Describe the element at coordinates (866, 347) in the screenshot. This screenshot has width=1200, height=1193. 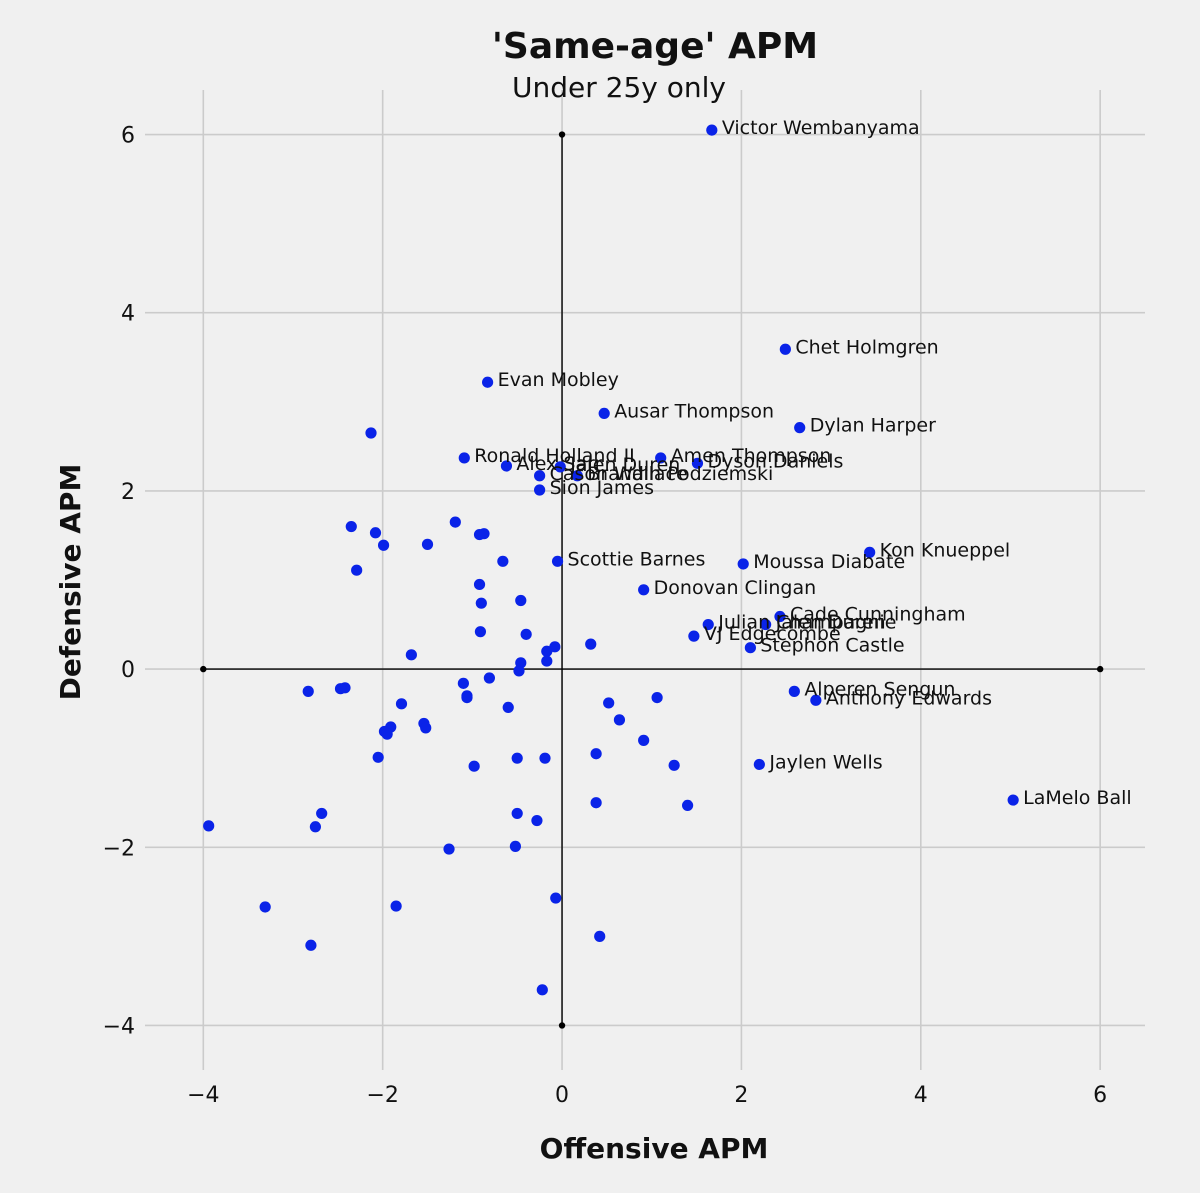
I see `point-label: Chet Holmgren` at that location.